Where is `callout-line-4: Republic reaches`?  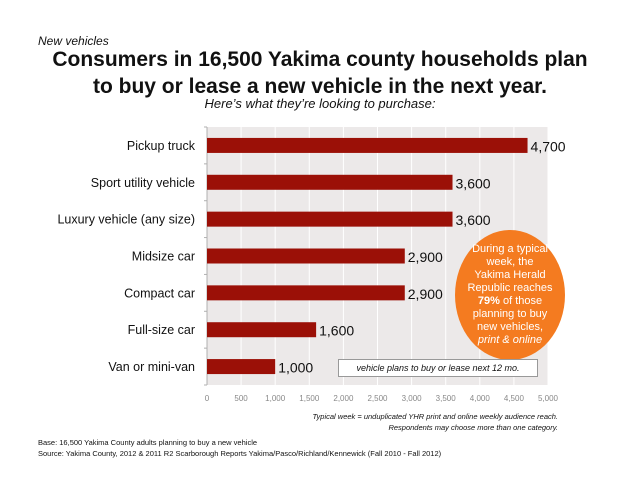 callout-line-4: Republic reaches is located at coordinates (510, 288).